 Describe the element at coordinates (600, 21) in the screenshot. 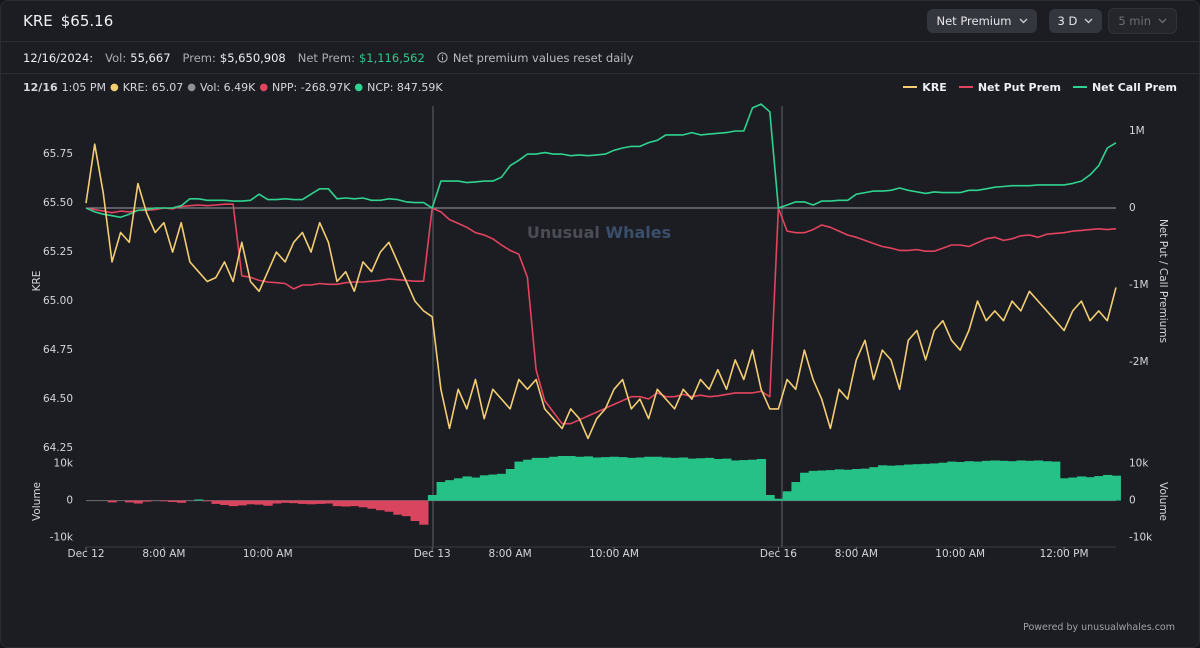

I see `header: KRE $65.16 Net Premium 3 D 5 min` at that location.